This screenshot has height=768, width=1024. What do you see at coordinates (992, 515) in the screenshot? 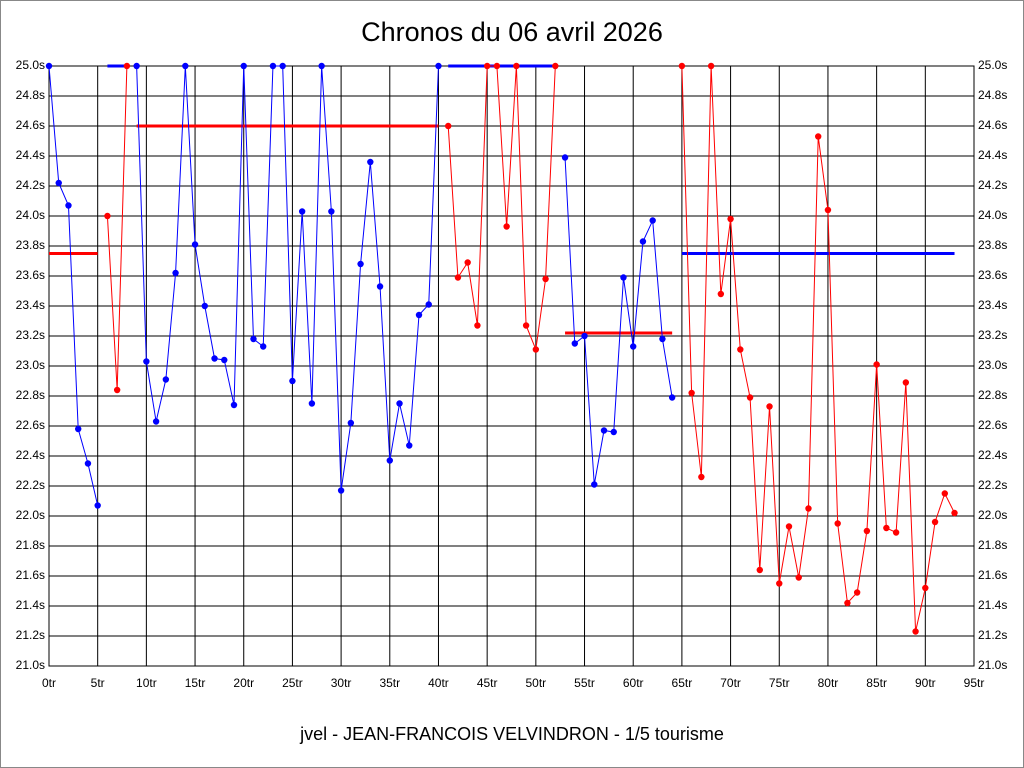
I see `y2-tick-label: 22.0s` at bounding box center [992, 515].